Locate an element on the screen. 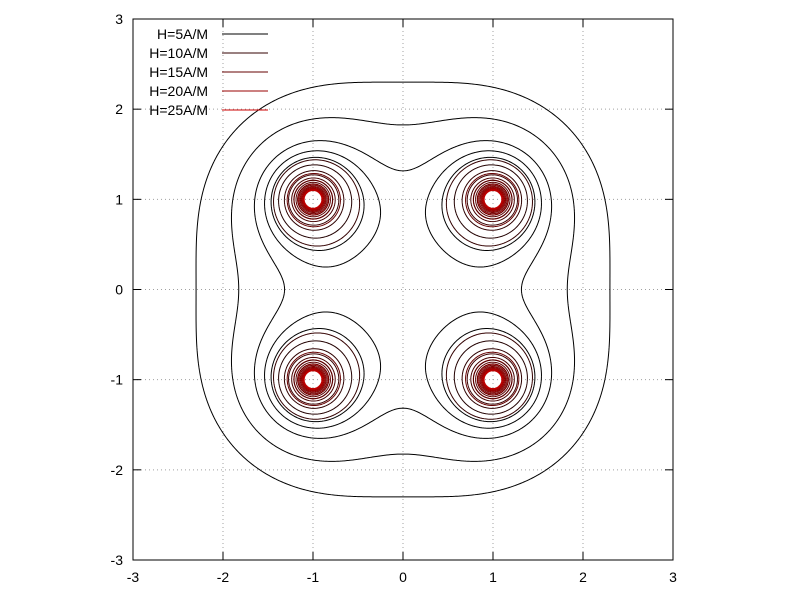 The height and width of the screenshot is (600, 800). legend-label: H=5A/M is located at coordinates (182, 34).